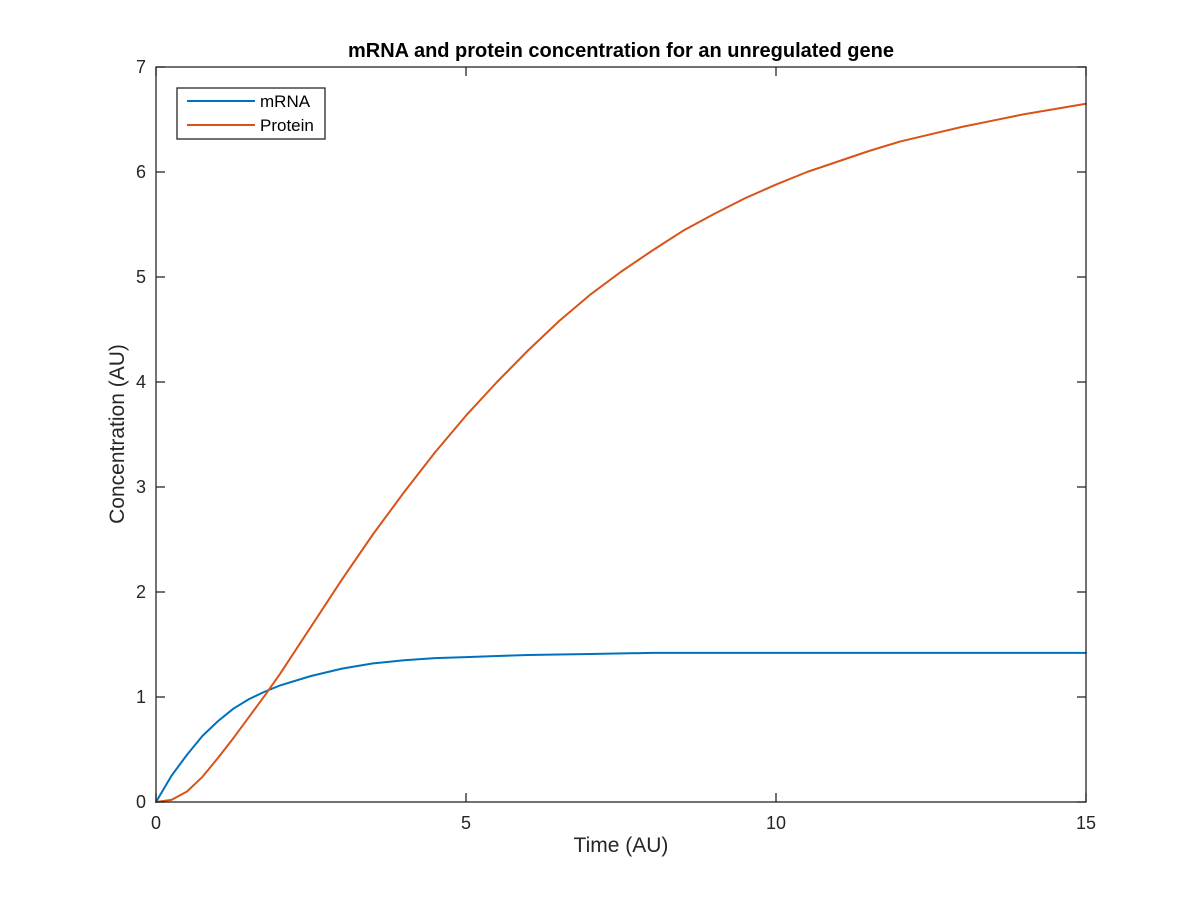 Image resolution: width=1200 pixels, height=900 pixels. Describe the element at coordinates (1086, 823) in the screenshot. I see `x-tick-label-3: 15` at that location.